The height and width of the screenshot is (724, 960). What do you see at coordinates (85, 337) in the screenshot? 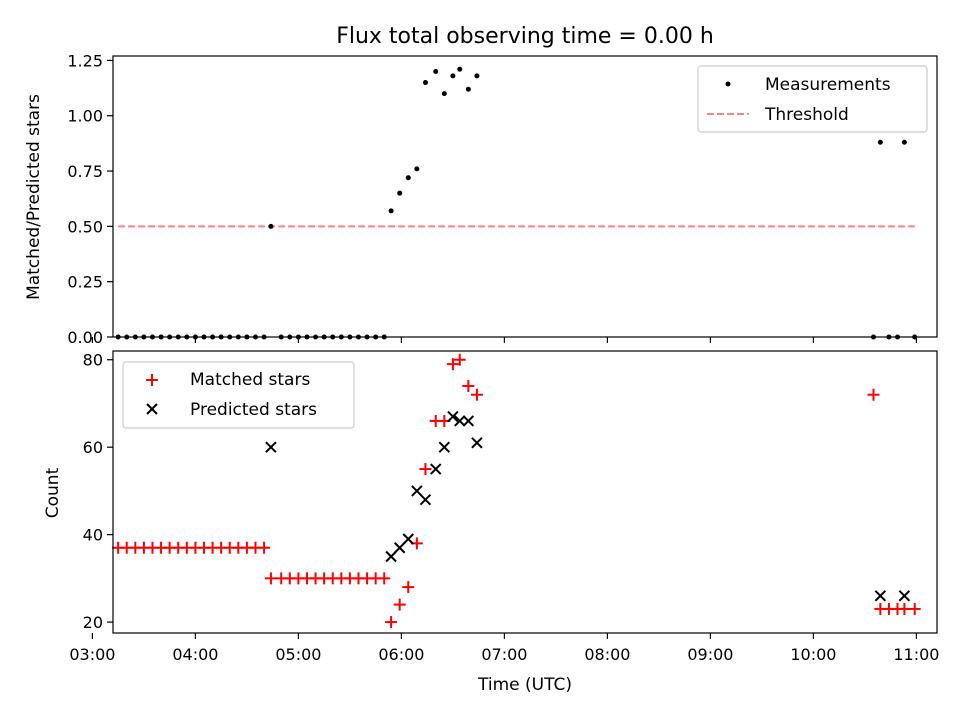
I see `top-ytick-label: 0.00` at bounding box center [85, 337].